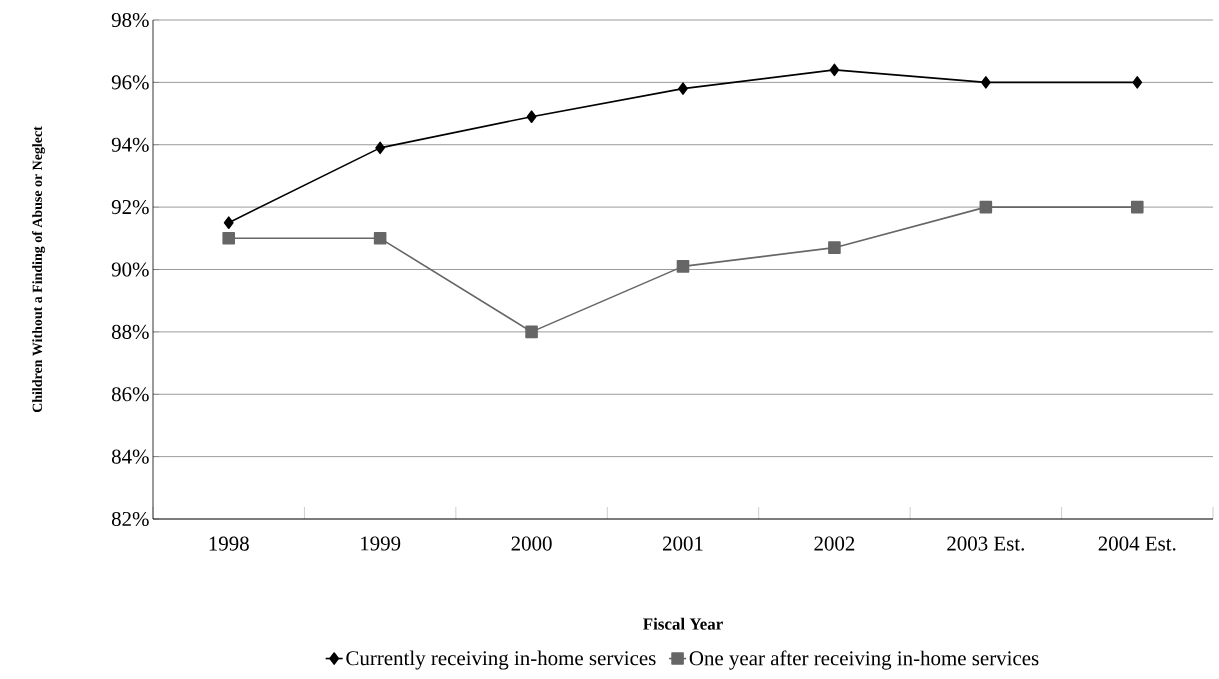  Describe the element at coordinates (985, 543) in the screenshot. I see `x-tick-label: 2003 Est.` at that location.